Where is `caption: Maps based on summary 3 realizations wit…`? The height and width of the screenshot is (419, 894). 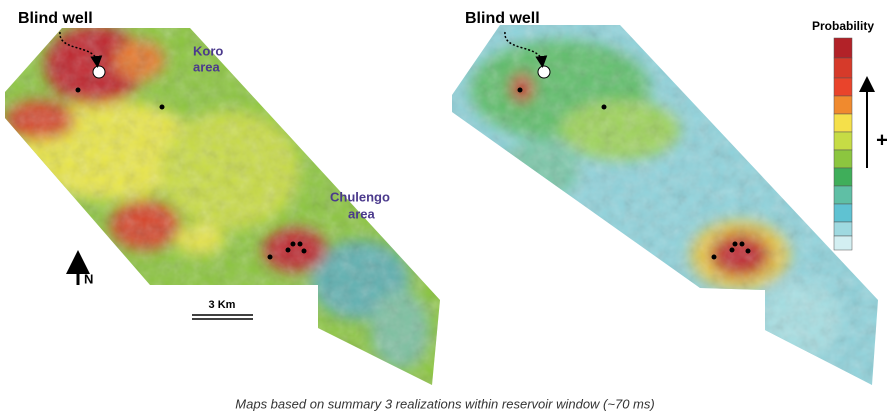 caption: Maps based on summary 3 realizations wit… is located at coordinates (444, 403).